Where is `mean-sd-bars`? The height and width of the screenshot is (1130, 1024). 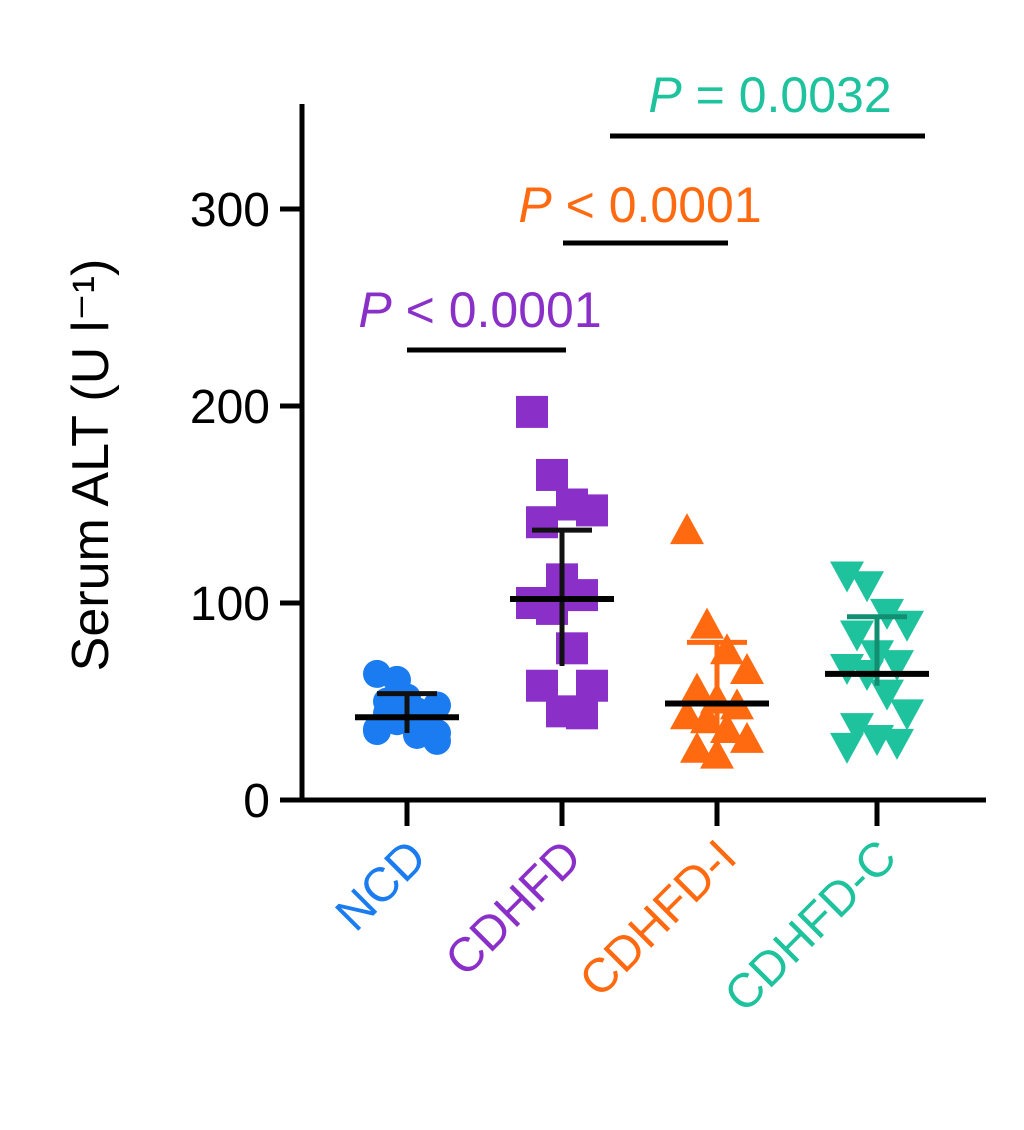 mean-sd-bars is located at coordinates (642, 630).